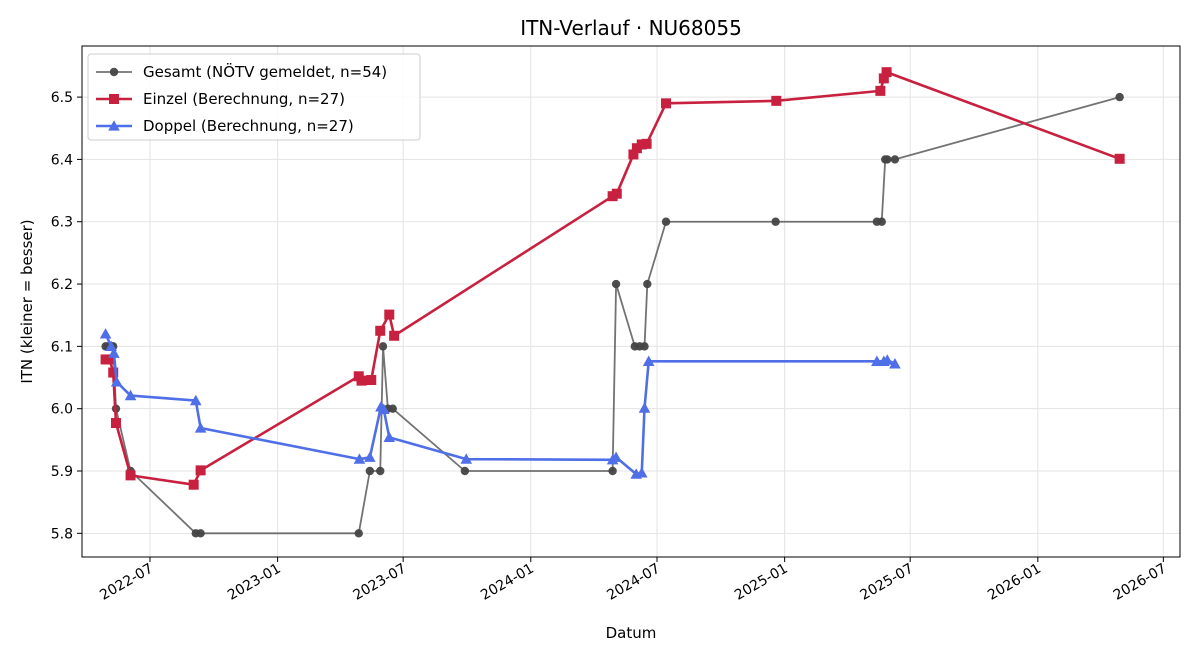 Image resolution: width=1200 pixels, height=660 pixels. I want to click on y-axis-title: ITN (kleiner = besser), so click(27, 301).